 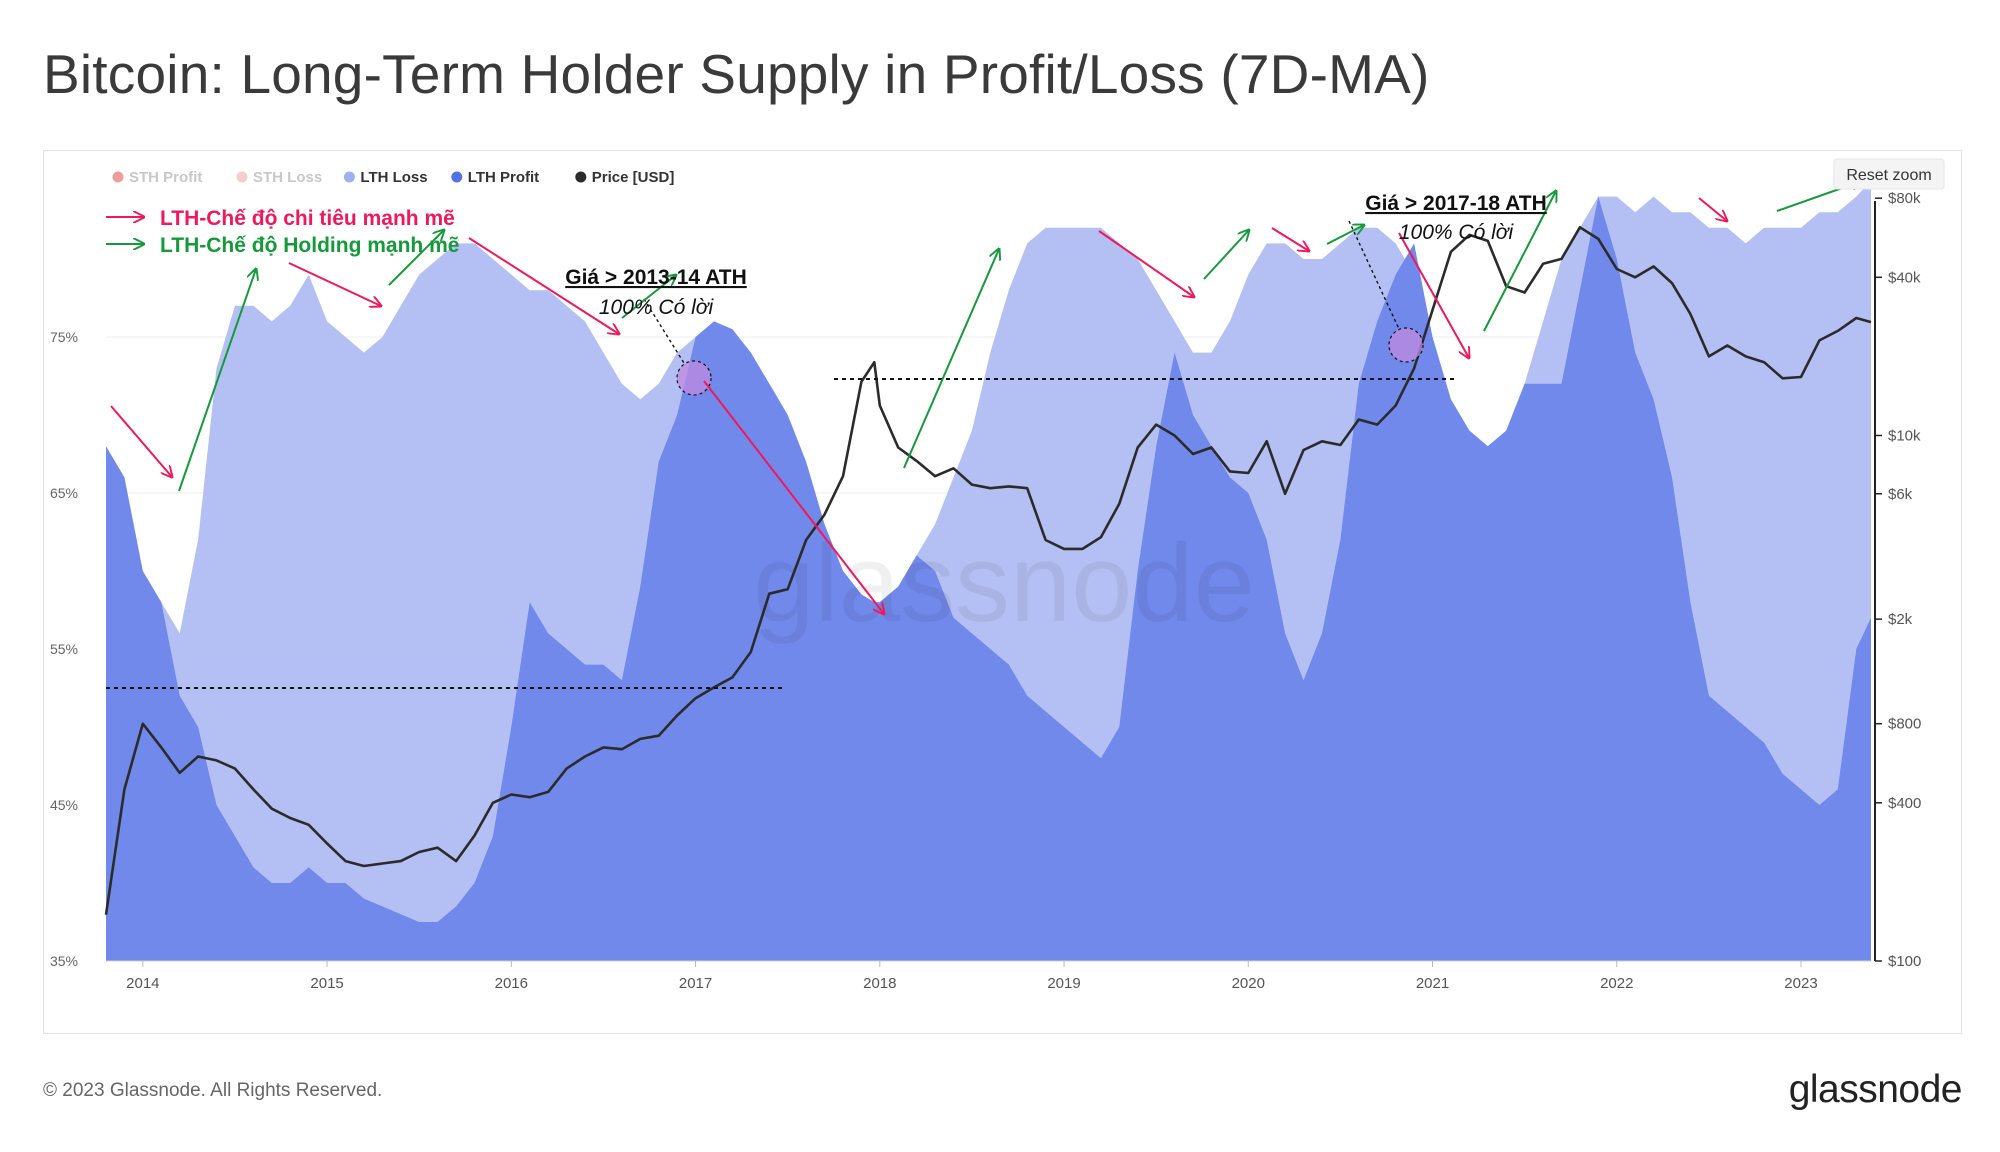 I want to click on y-right-tick-label: $40k, so click(x=1904, y=277).